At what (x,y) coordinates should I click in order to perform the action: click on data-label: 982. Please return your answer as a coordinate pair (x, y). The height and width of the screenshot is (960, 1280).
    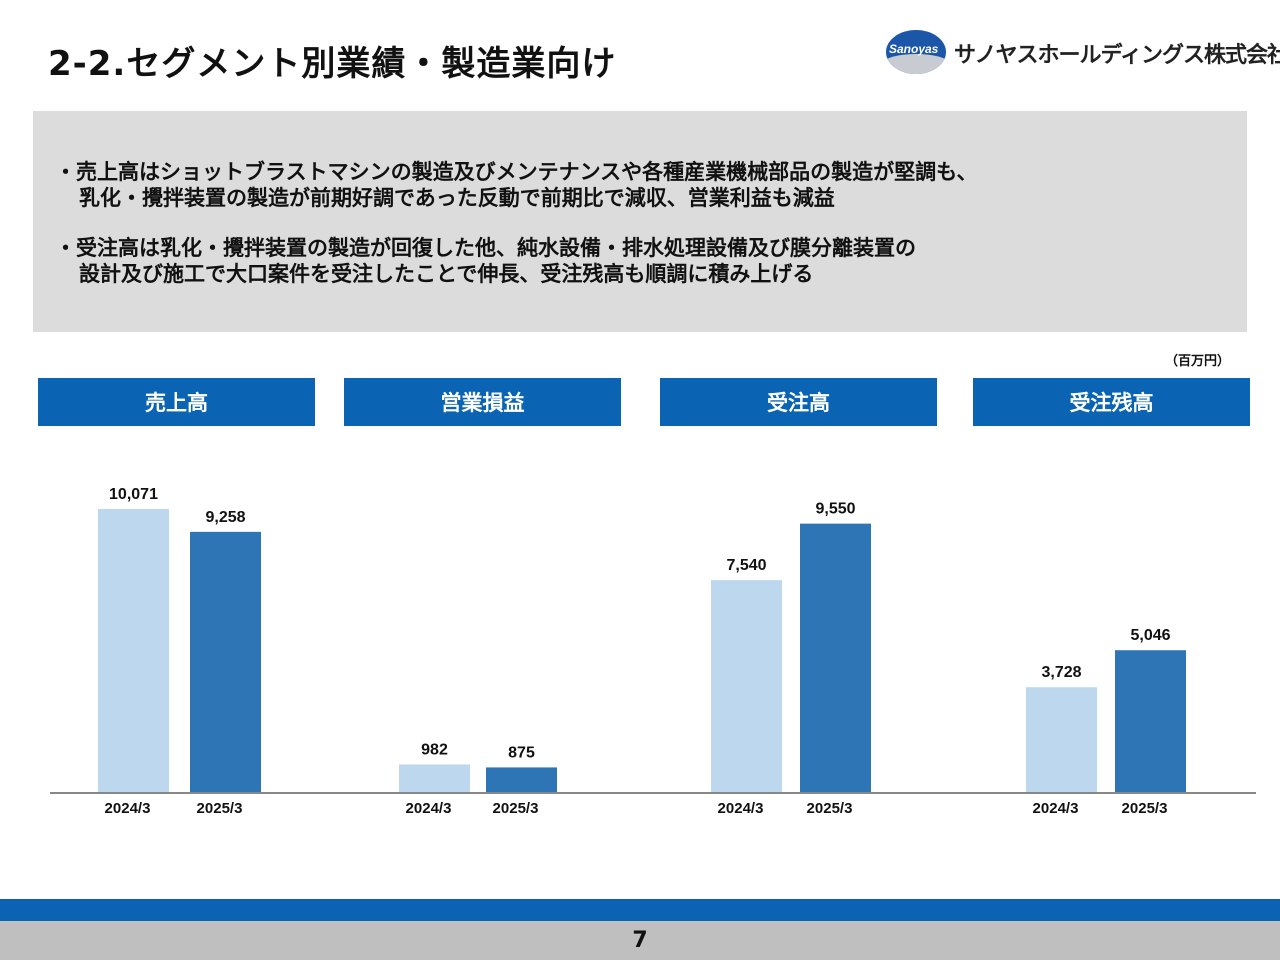
    Looking at the image, I should click on (434, 749).